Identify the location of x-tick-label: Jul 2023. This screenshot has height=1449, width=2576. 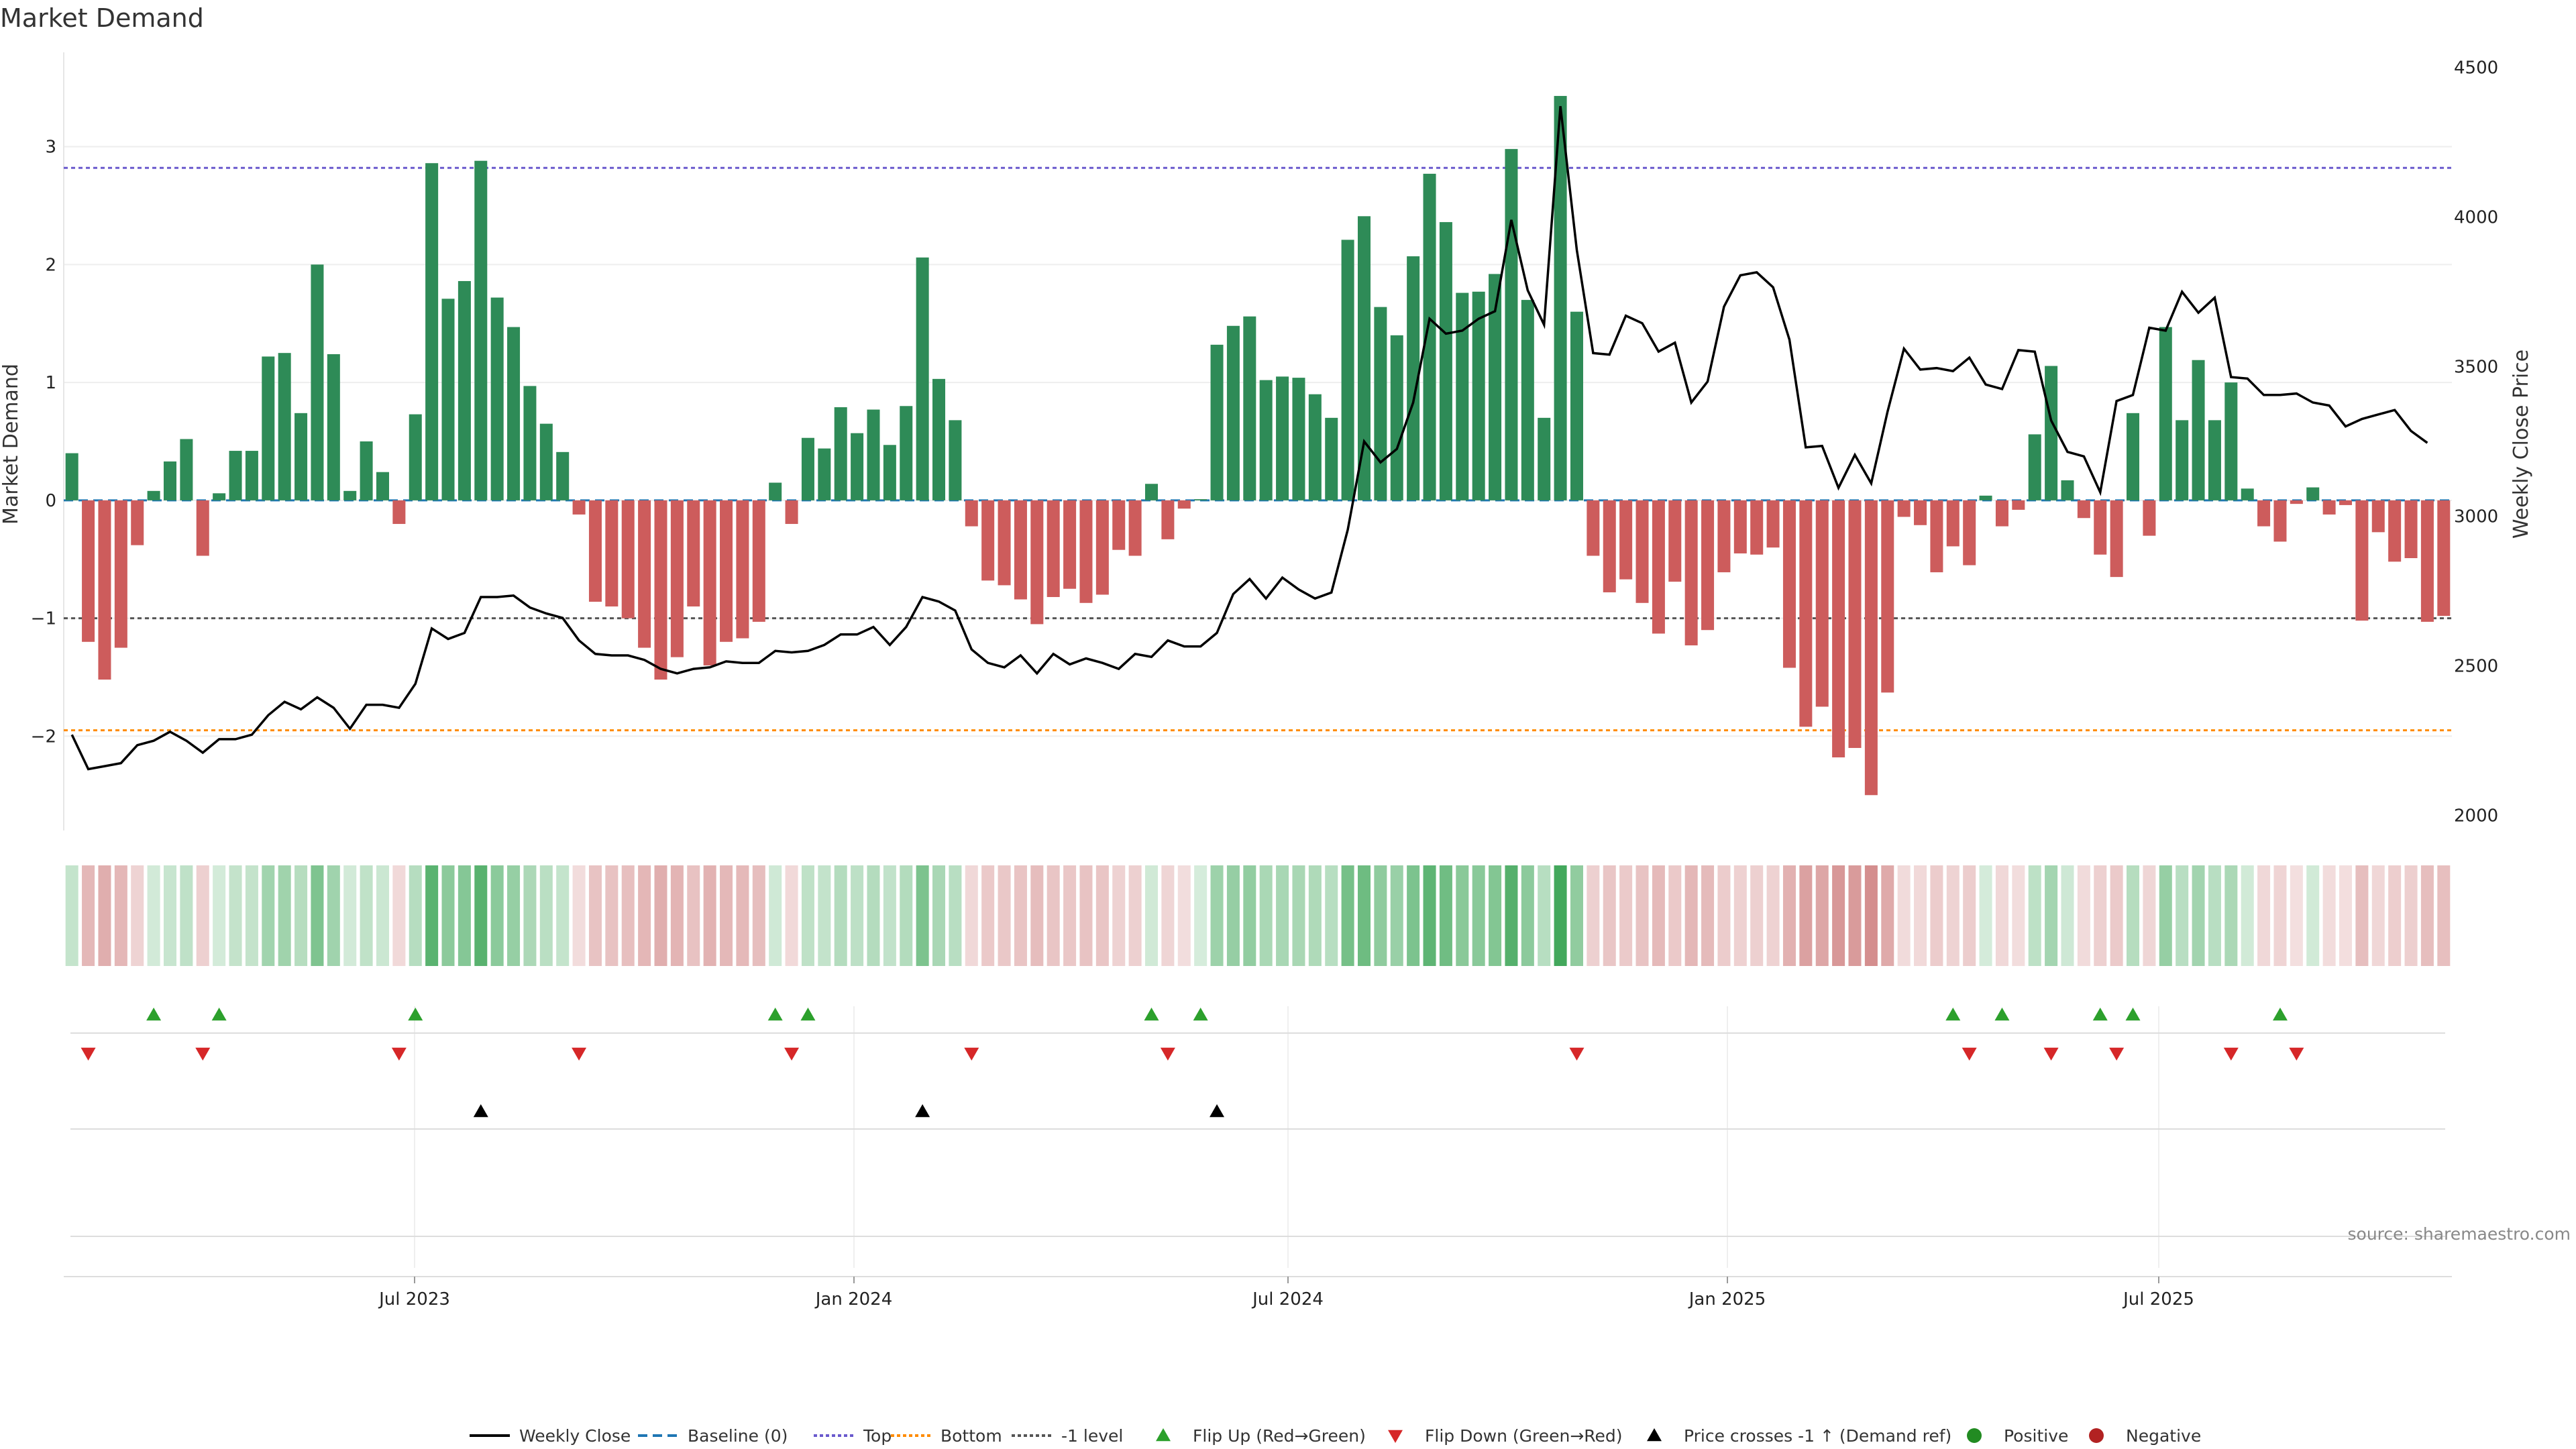
(414, 1299).